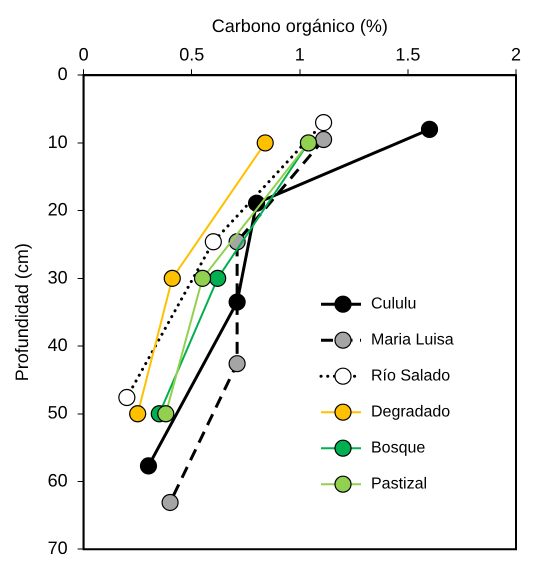  Describe the element at coordinates (22, 312) in the screenshot. I see `y-axis-title: Profundidad (cm)` at that location.